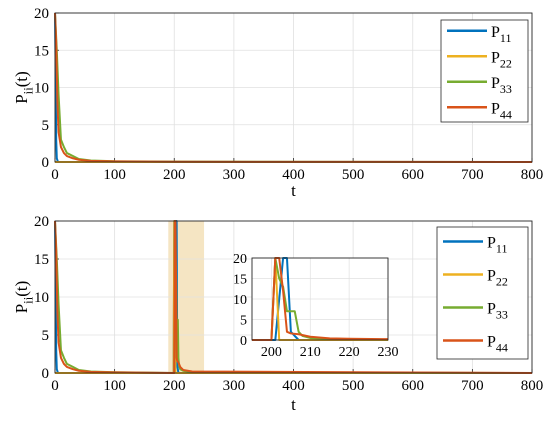 The image size is (550, 424). What do you see at coordinates (243, 321) in the screenshot?
I see `inset-ytick-label: 5` at bounding box center [243, 321].